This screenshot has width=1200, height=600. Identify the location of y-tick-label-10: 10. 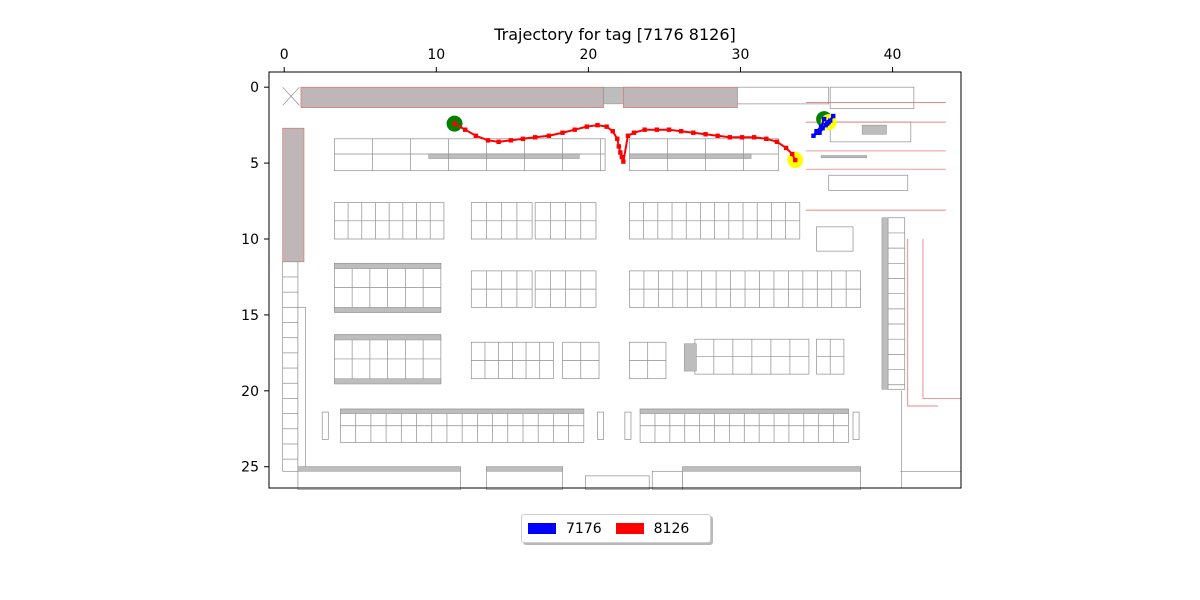
(250, 240).